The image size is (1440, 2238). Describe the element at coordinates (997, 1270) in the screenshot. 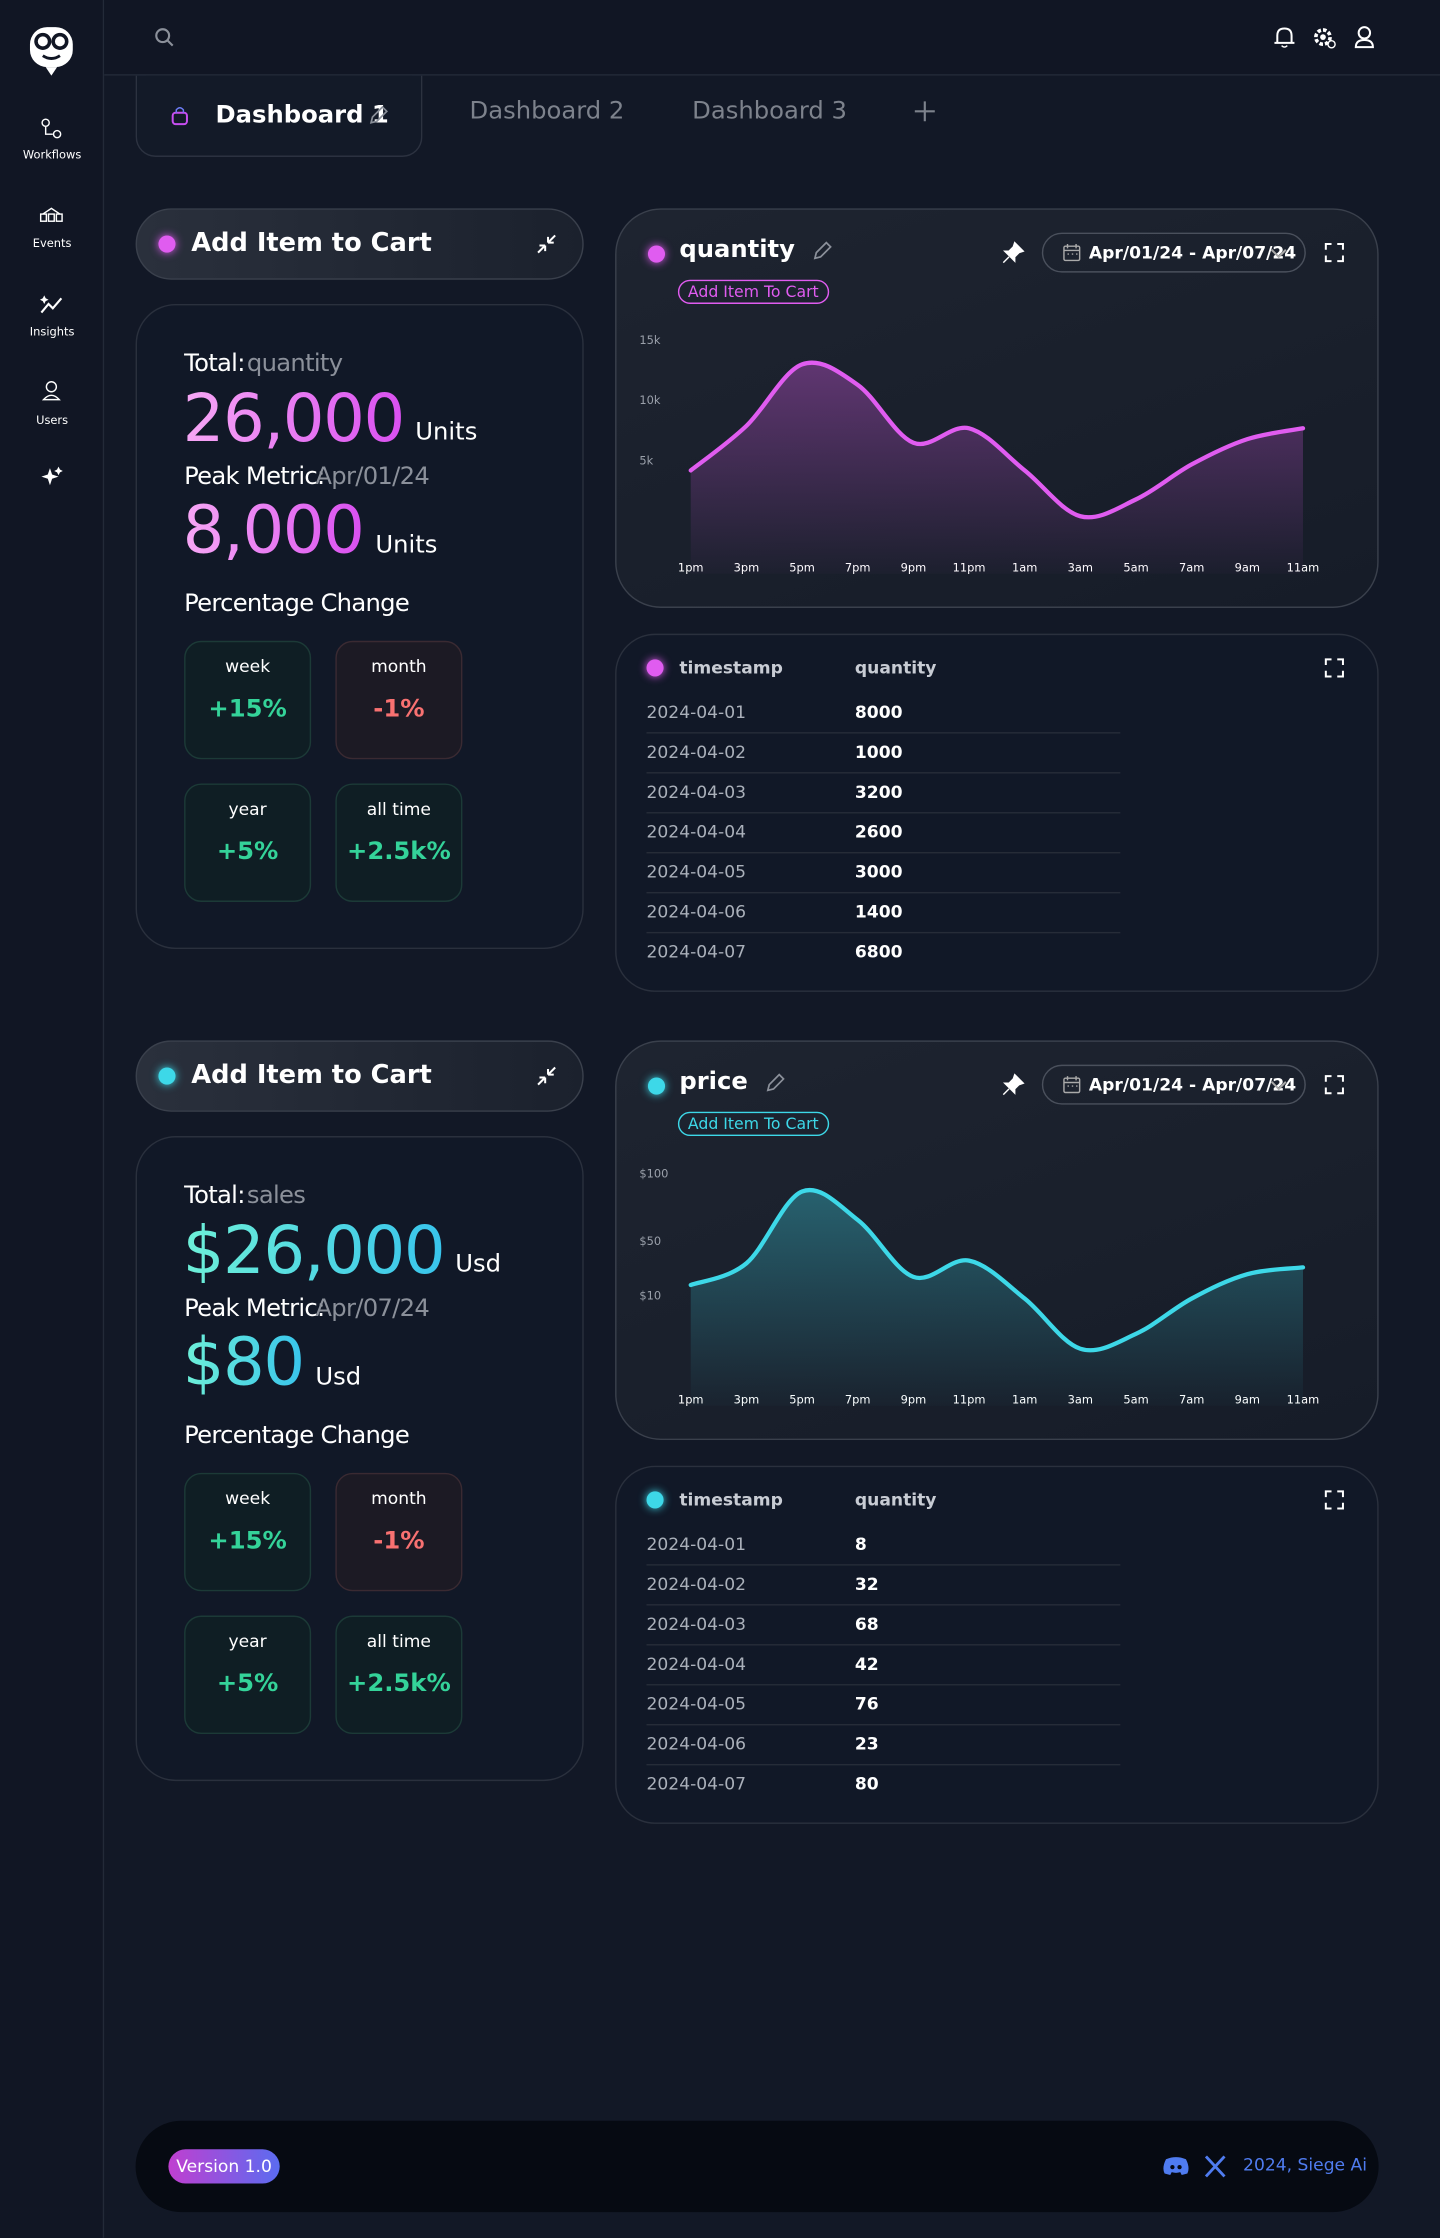

I see `line` at that location.